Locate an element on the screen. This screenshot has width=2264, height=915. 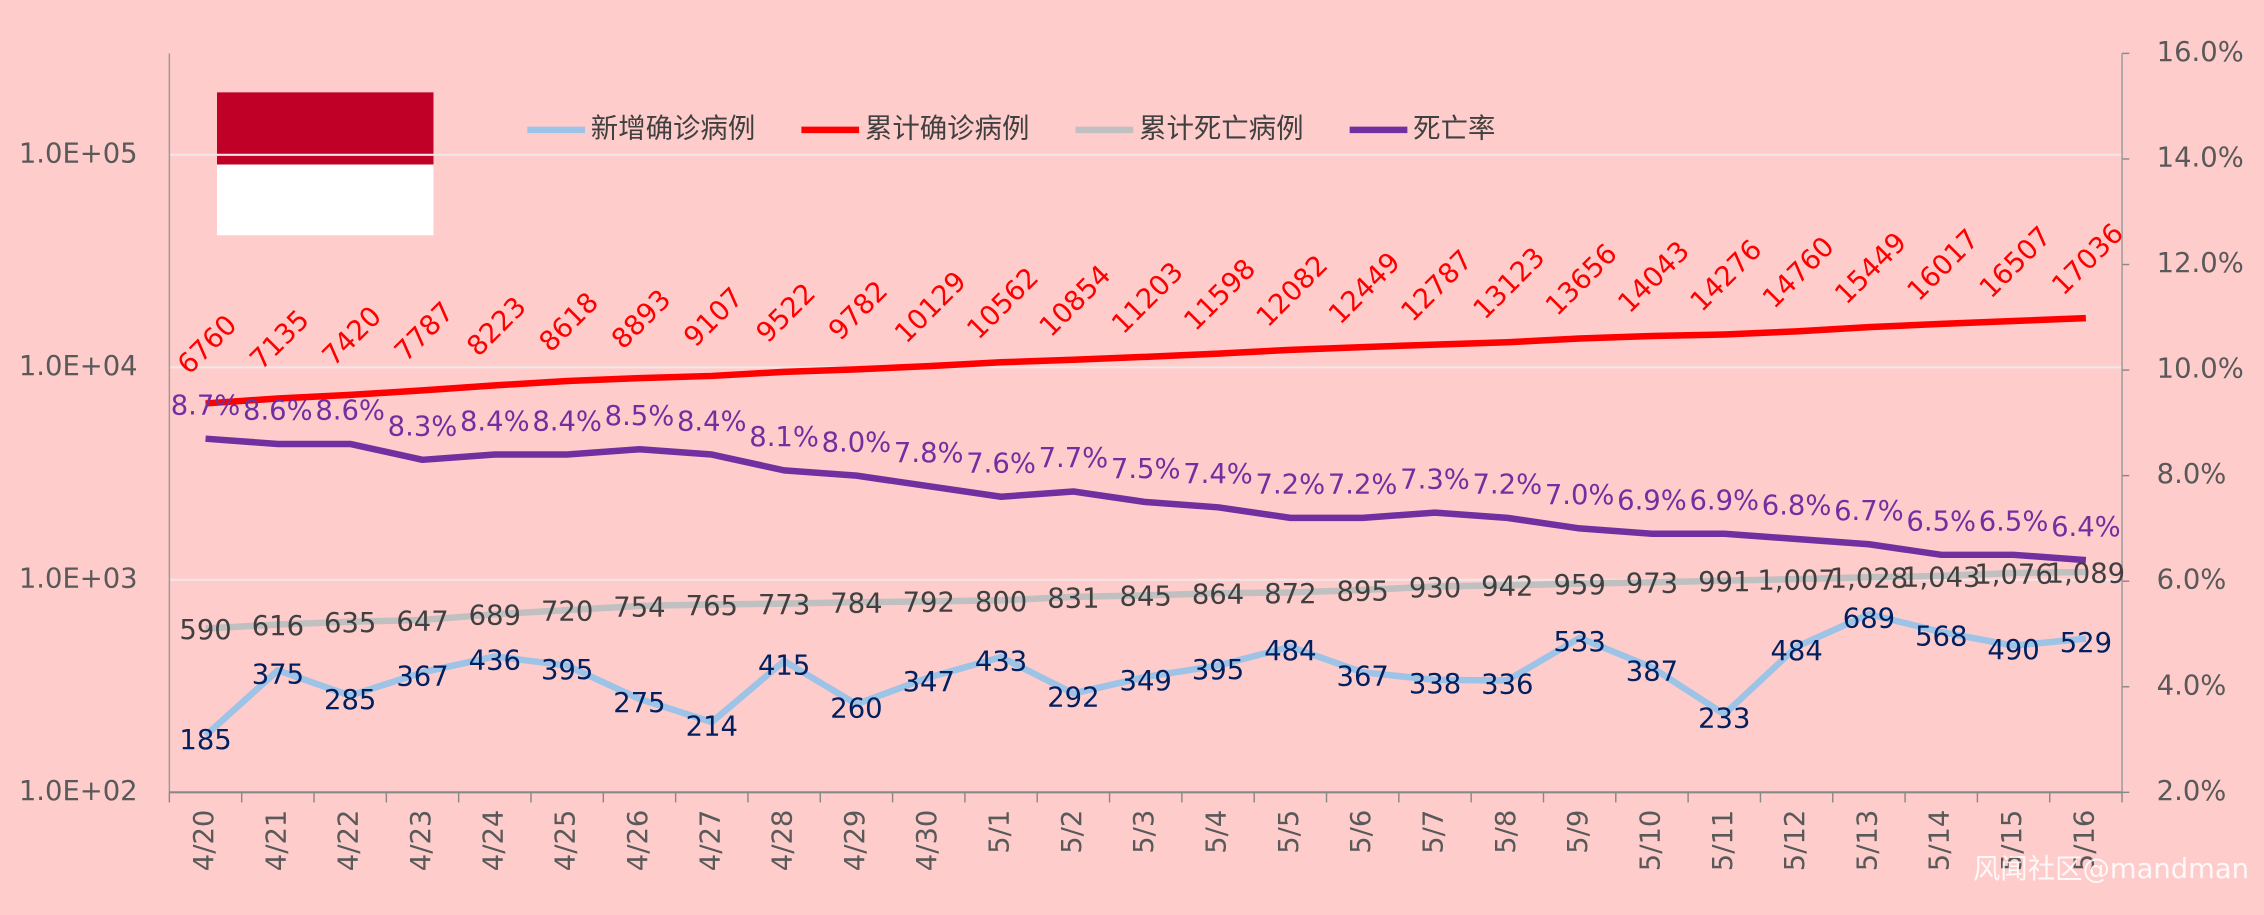
x-tick-label: 5/7 is located at coordinates (1433, 832).